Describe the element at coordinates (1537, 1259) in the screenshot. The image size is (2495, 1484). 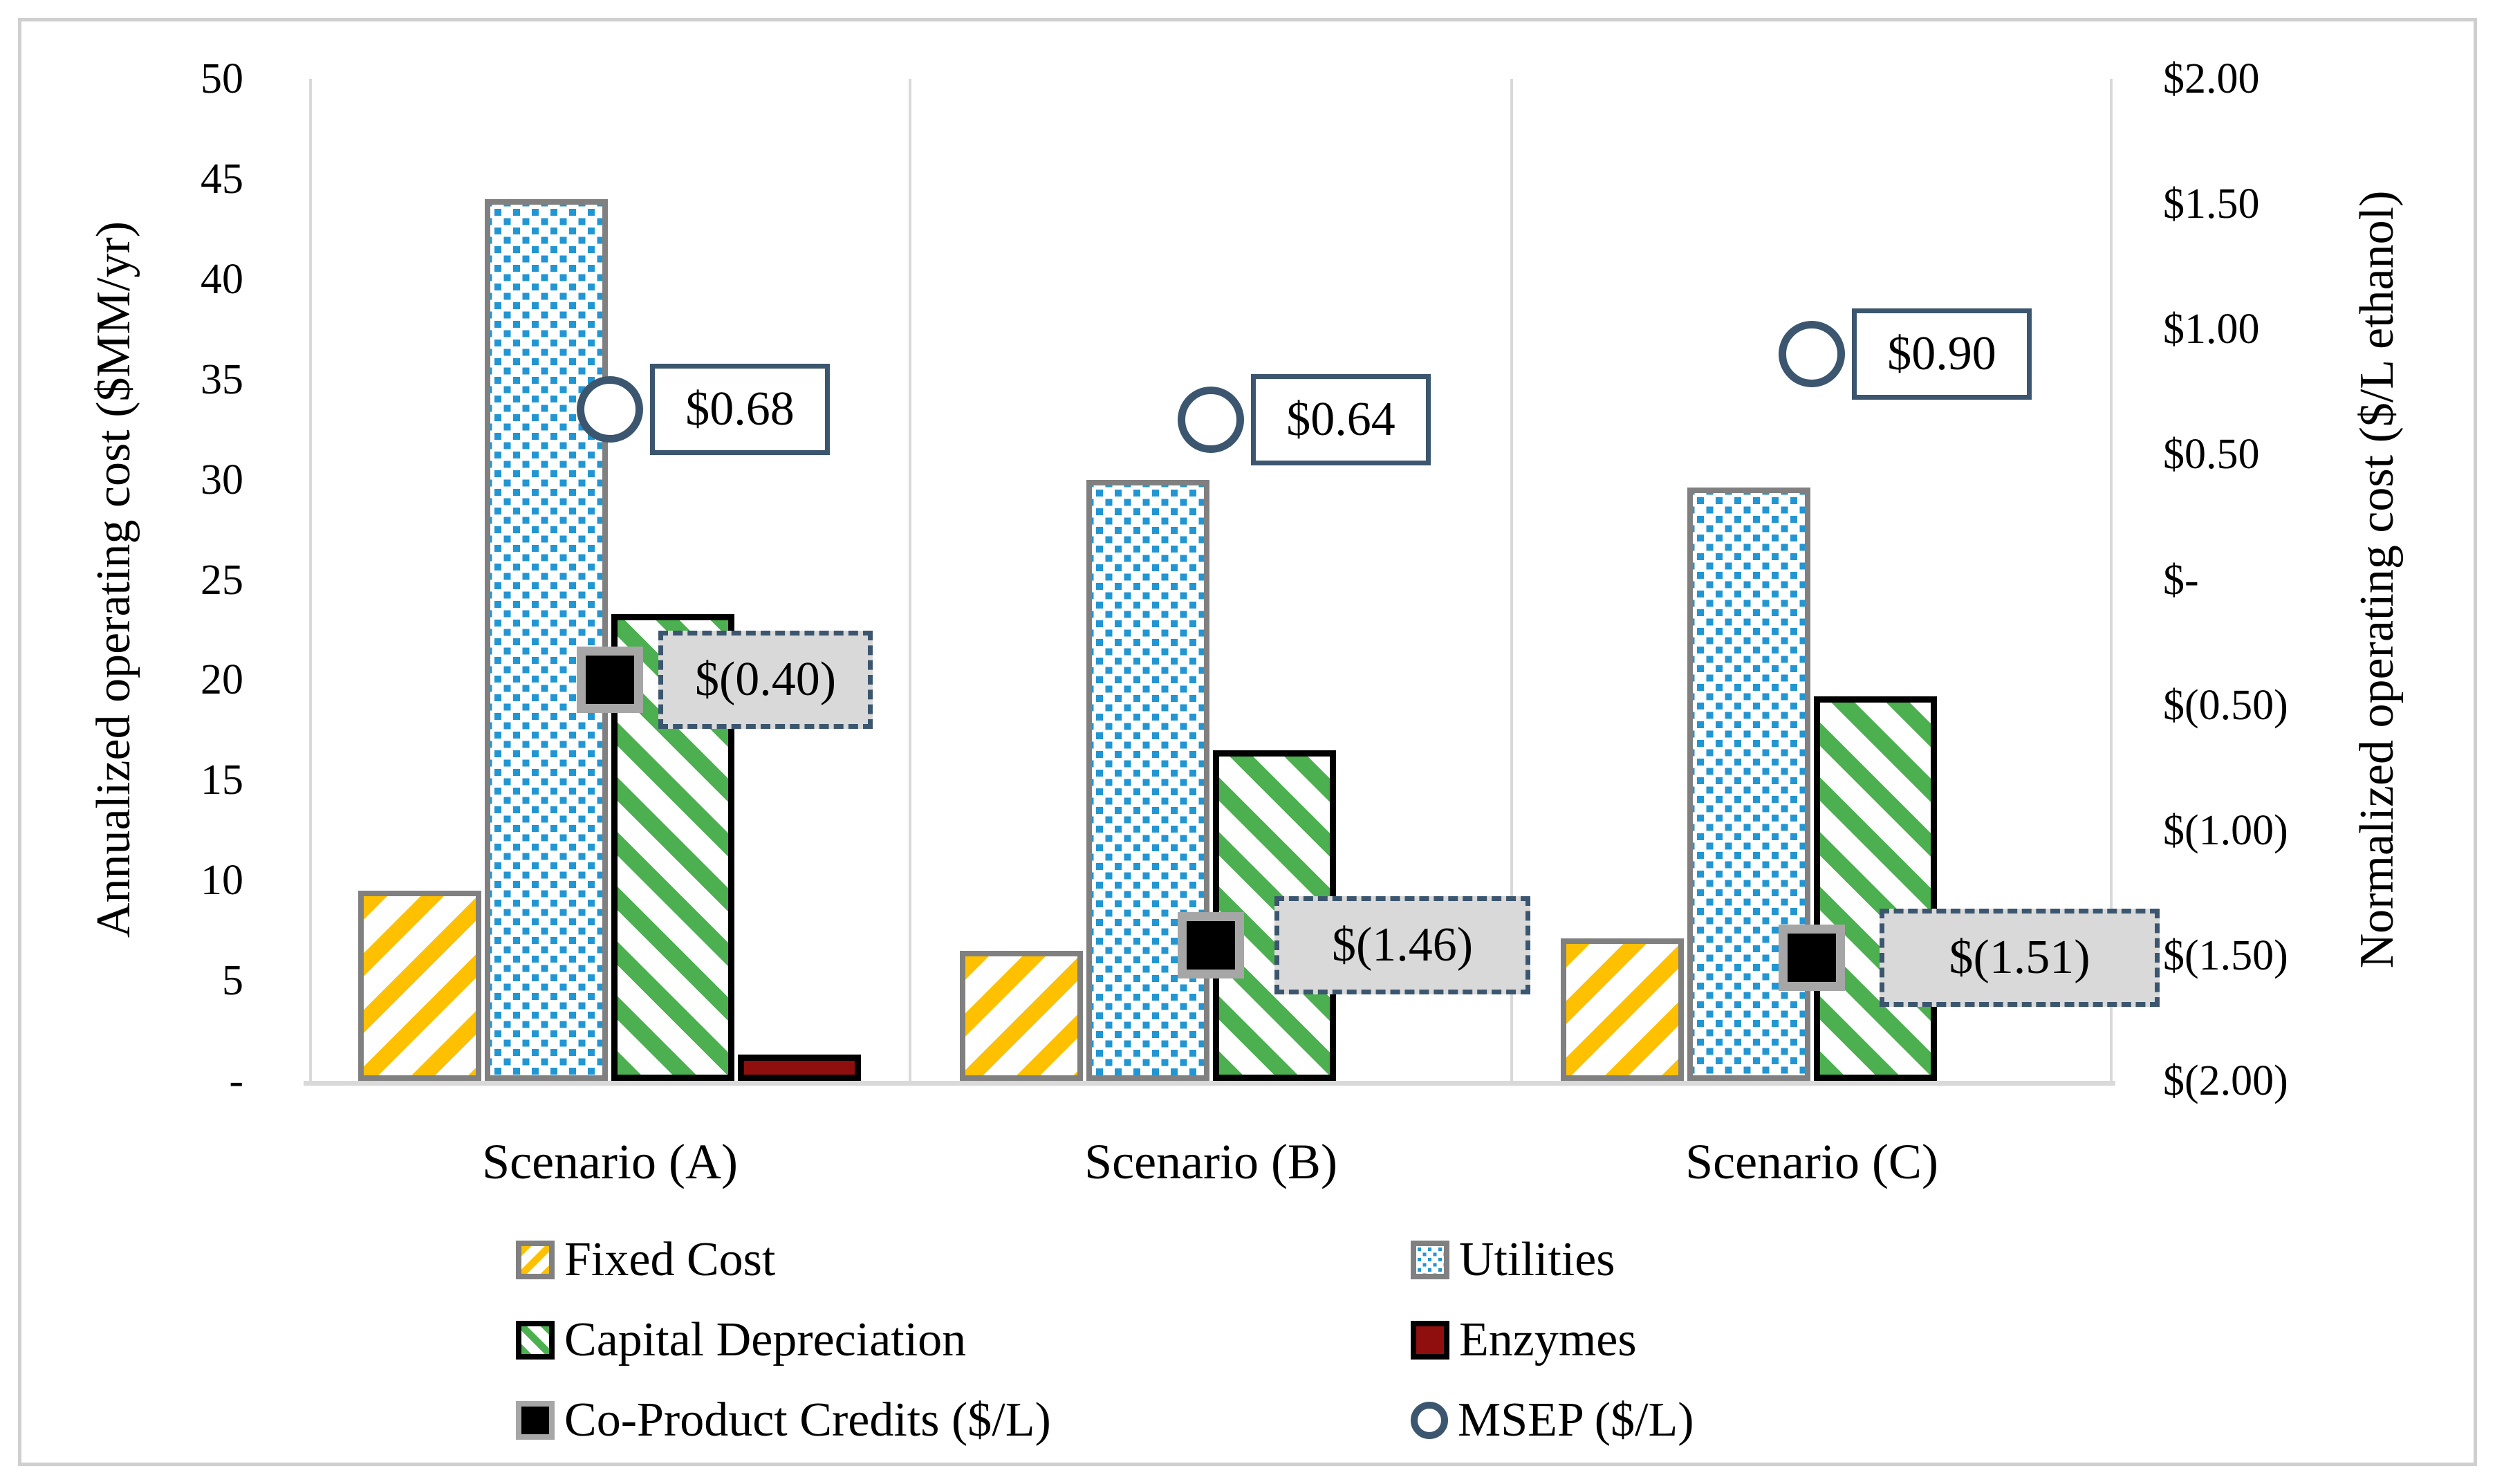
I see `legend-label-util: Utilities` at that location.